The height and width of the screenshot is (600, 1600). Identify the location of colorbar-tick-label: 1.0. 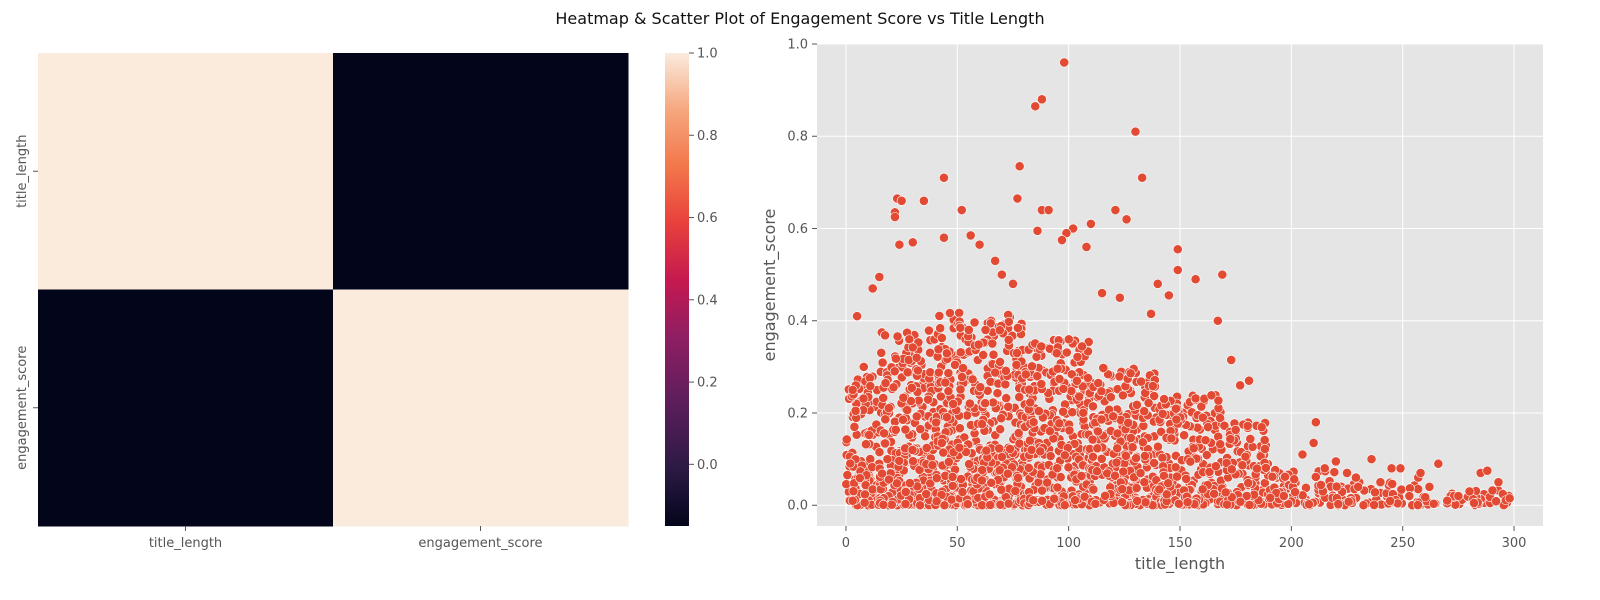
(707, 54).